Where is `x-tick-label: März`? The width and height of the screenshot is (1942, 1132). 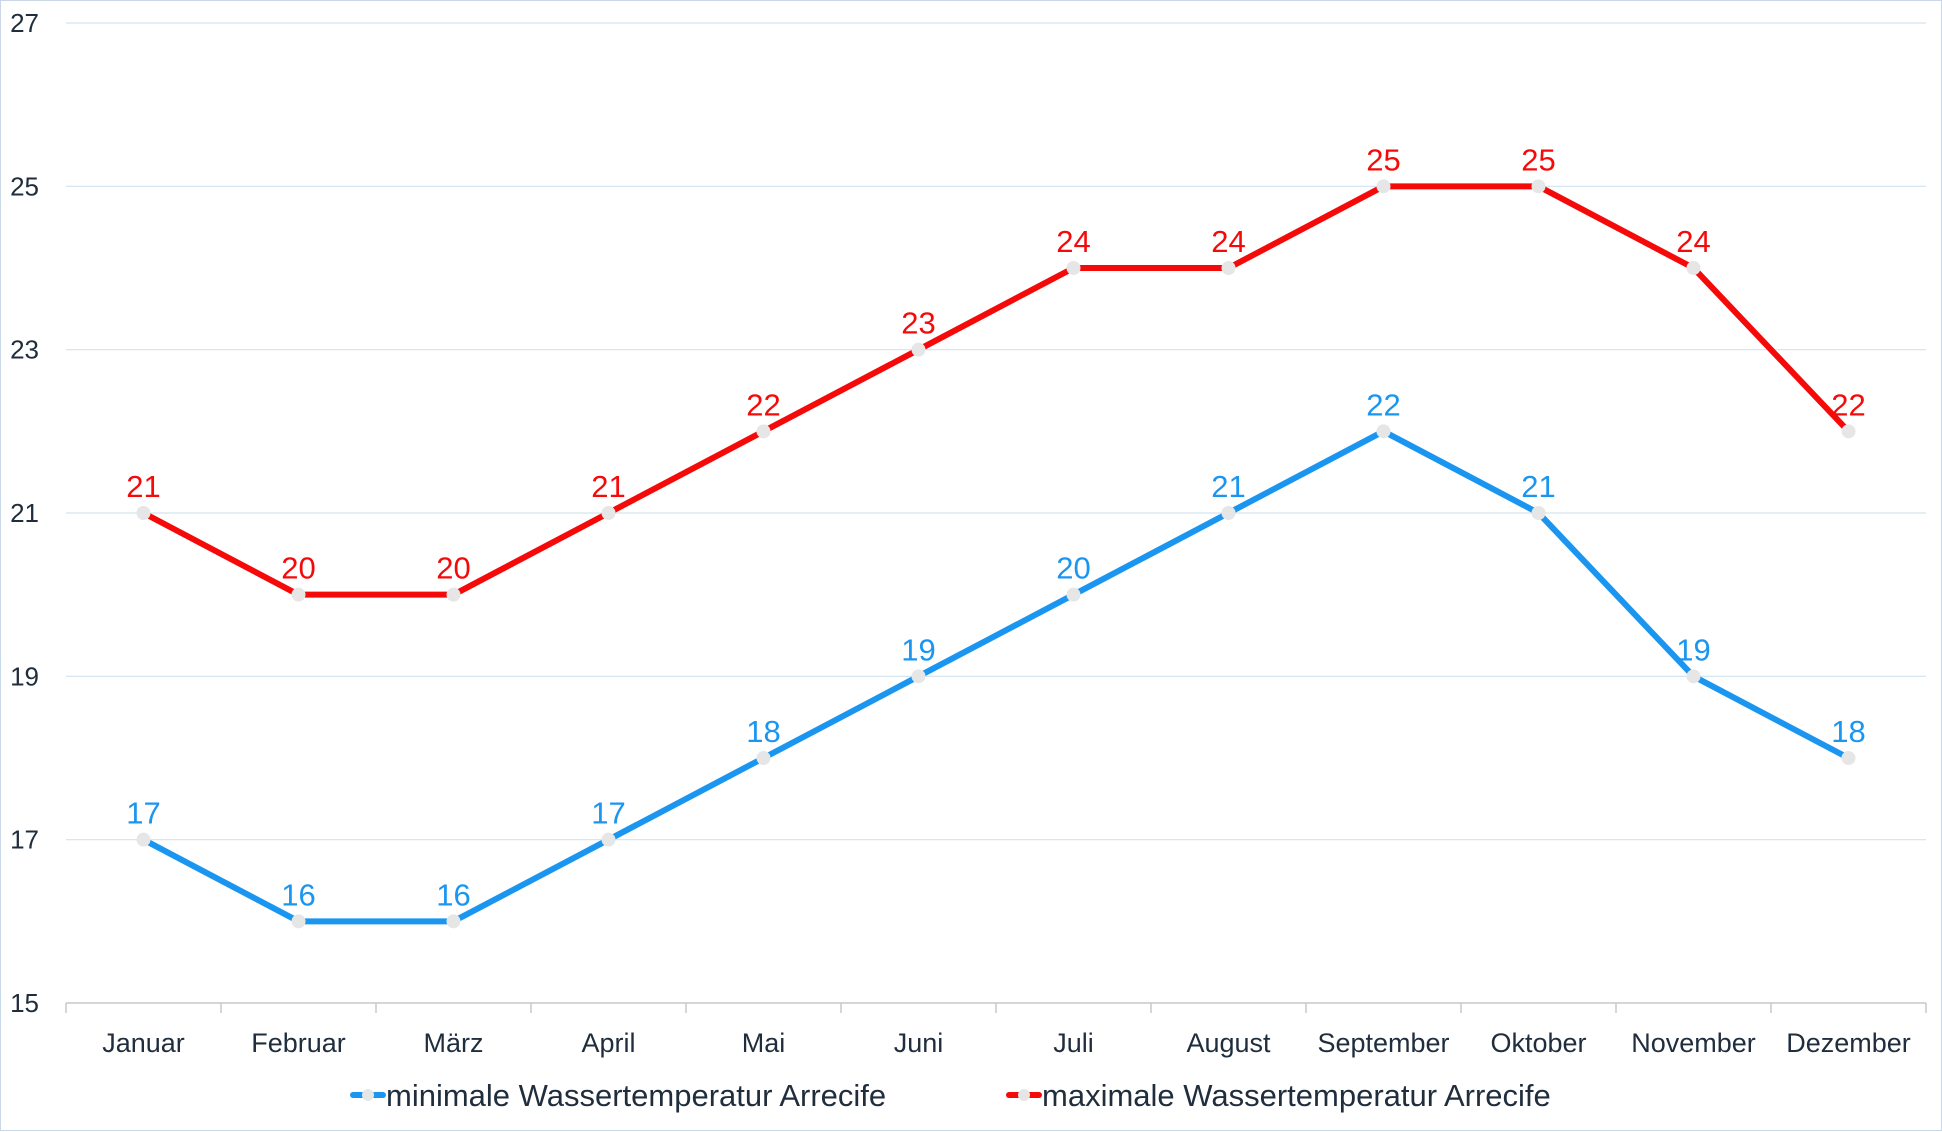
x-tick-label: März is located at coordinates (454, 1043).